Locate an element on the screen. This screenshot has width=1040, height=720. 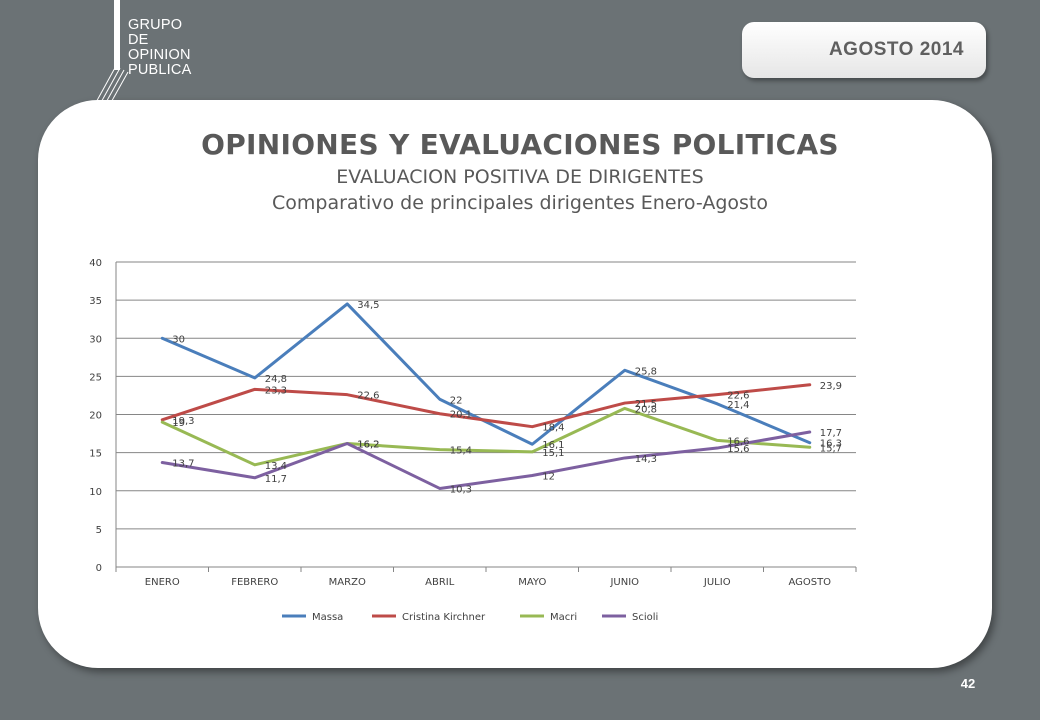
data-label-scioli-6: 15,6 is located at coordinates (738, 449).